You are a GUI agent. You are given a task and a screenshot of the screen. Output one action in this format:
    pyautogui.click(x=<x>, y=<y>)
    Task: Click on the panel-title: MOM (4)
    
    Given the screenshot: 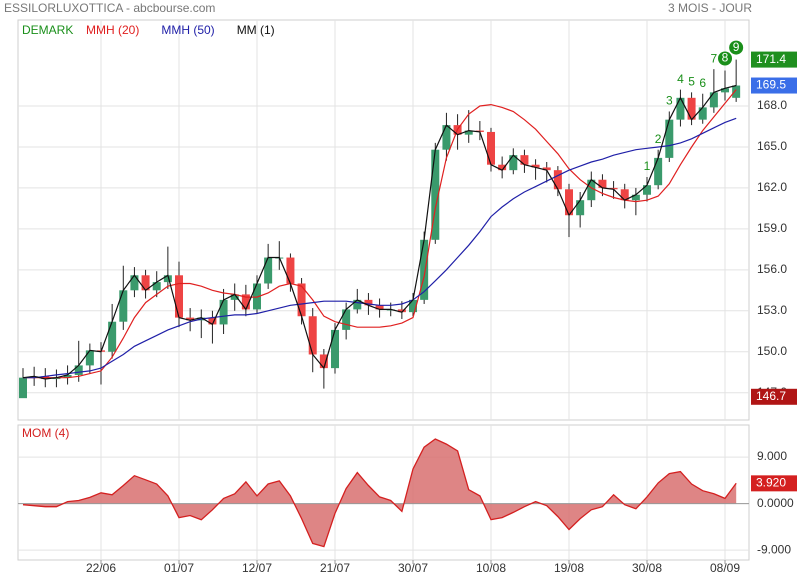 What is the action you would take?
    pyautogui.click(x=45, y=433)
    